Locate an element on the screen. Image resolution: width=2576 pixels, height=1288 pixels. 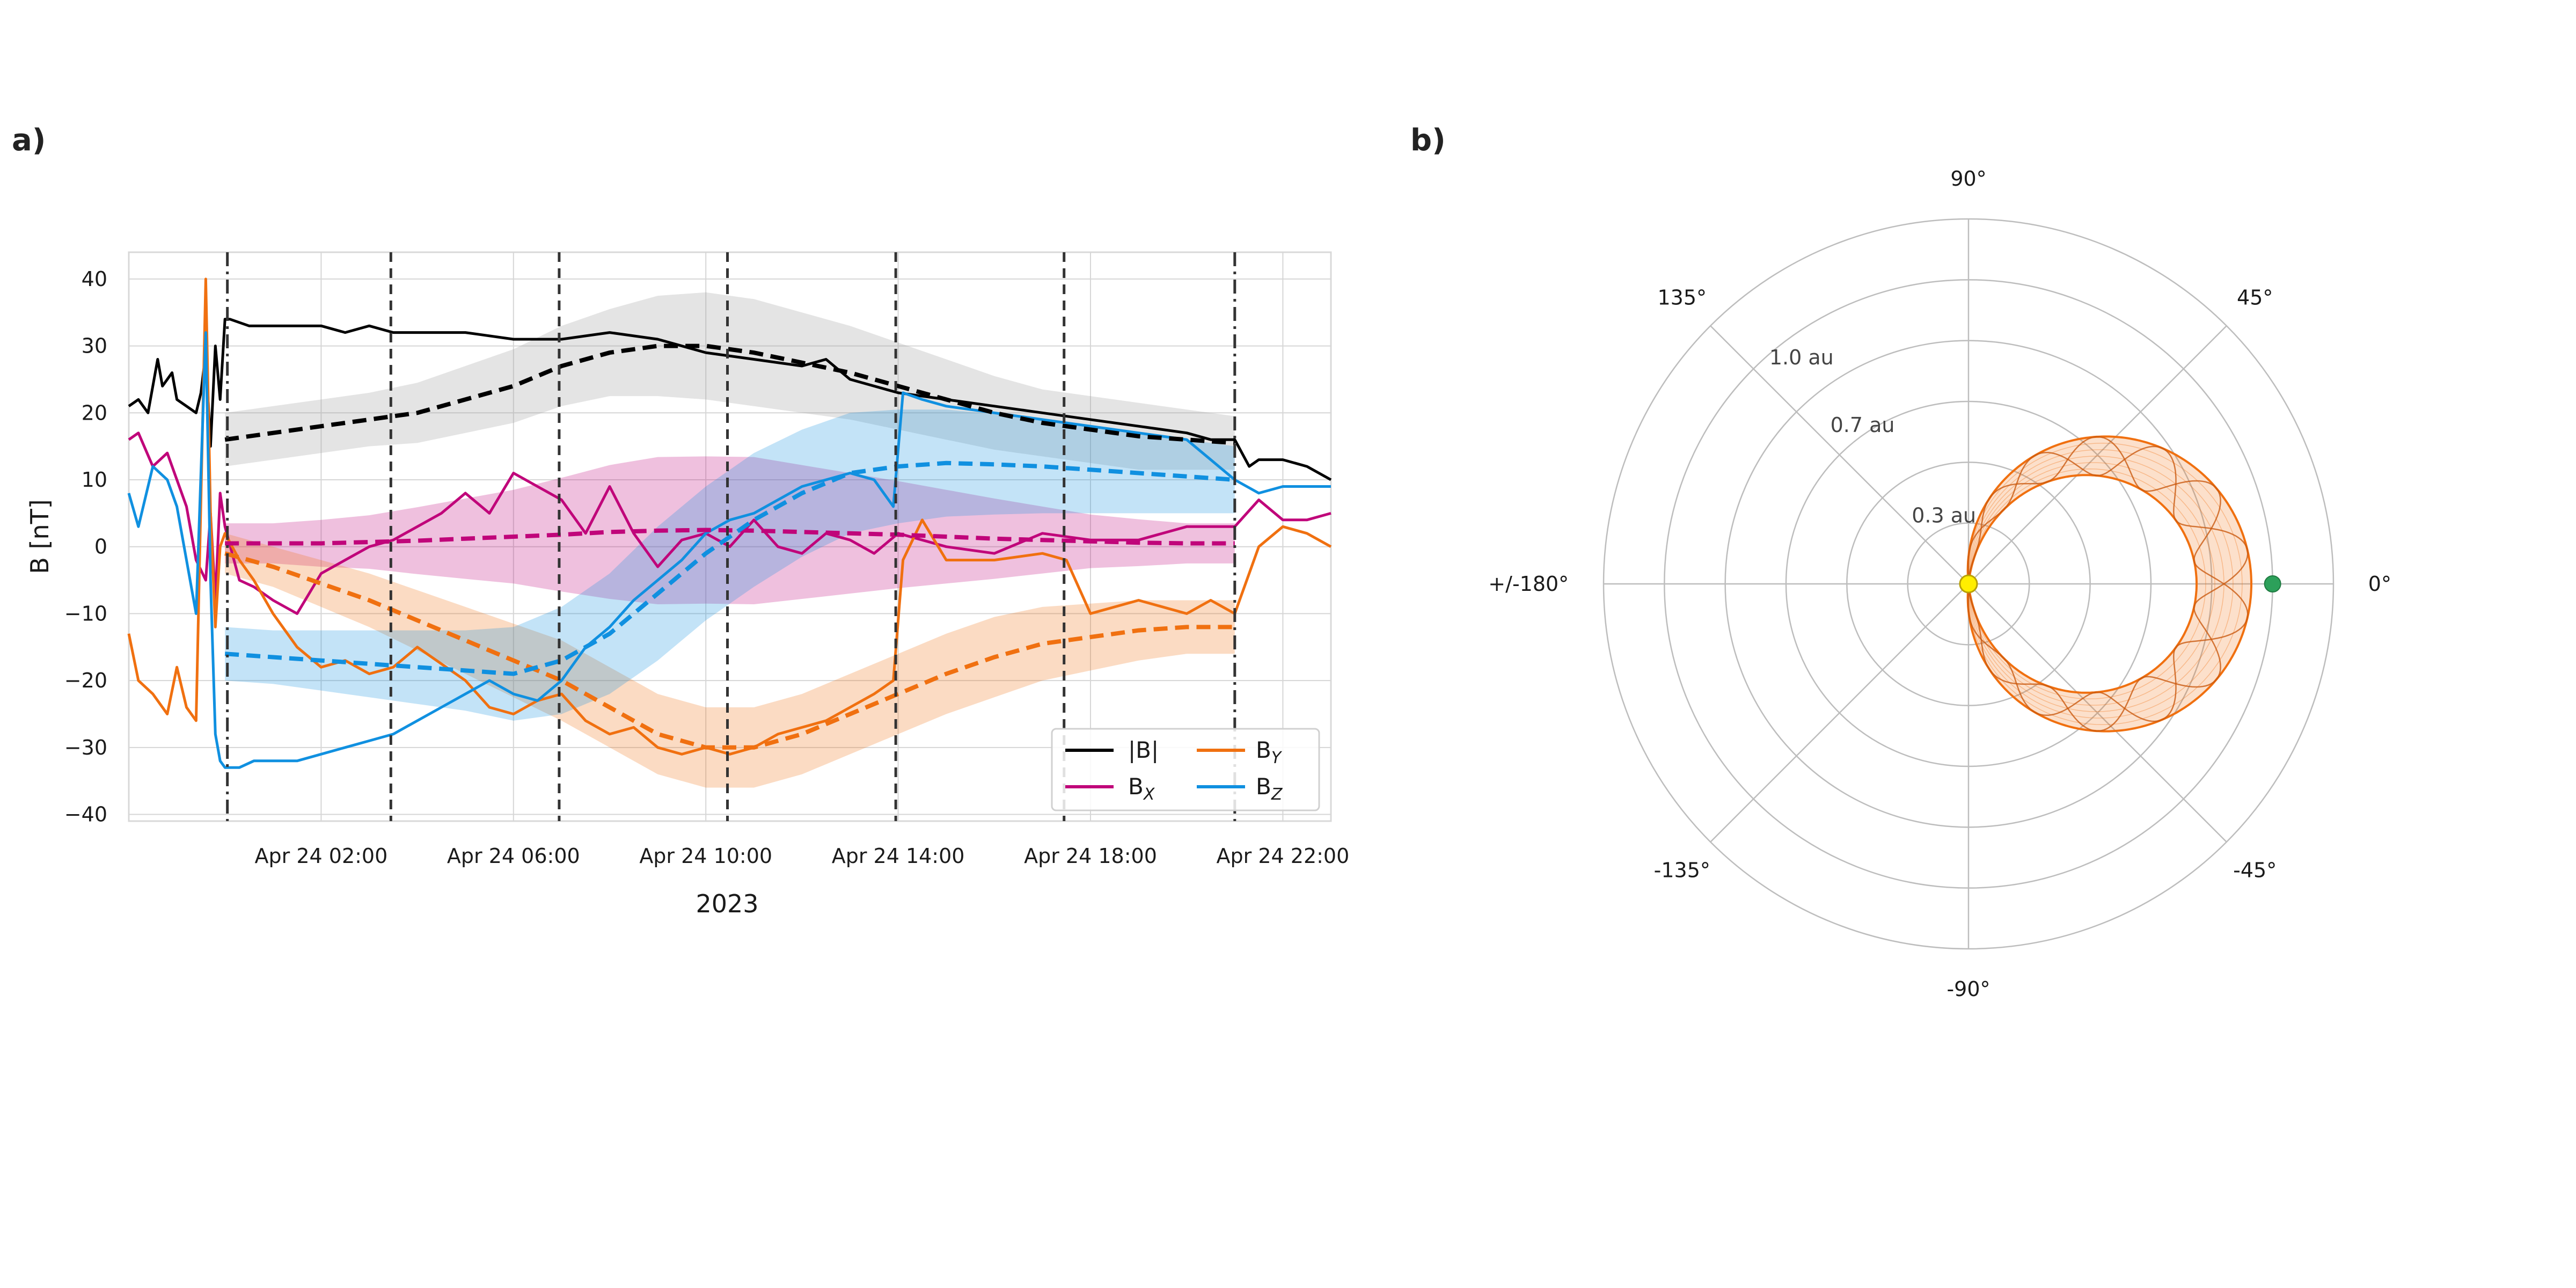
y-tick-label: −10 is located at coordinates (85, 613).